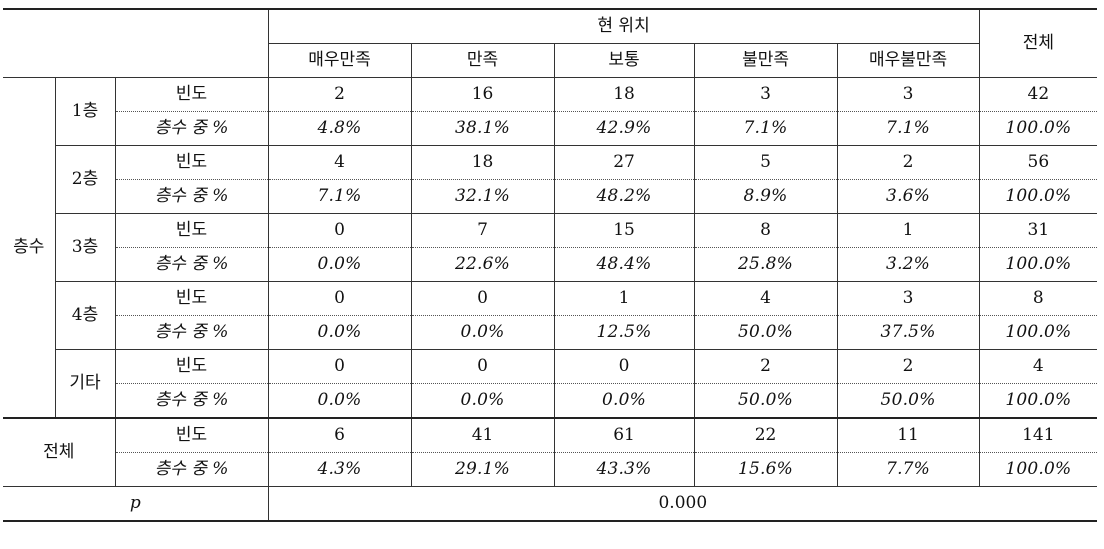  What do you see at coordinates (550, 332) in the screenshot?
I see `pct-row: 층수 중 % 0.0% 0.0% 12.5% 50.0% 37.5% 100.0%` at bounding box center [550, 332].